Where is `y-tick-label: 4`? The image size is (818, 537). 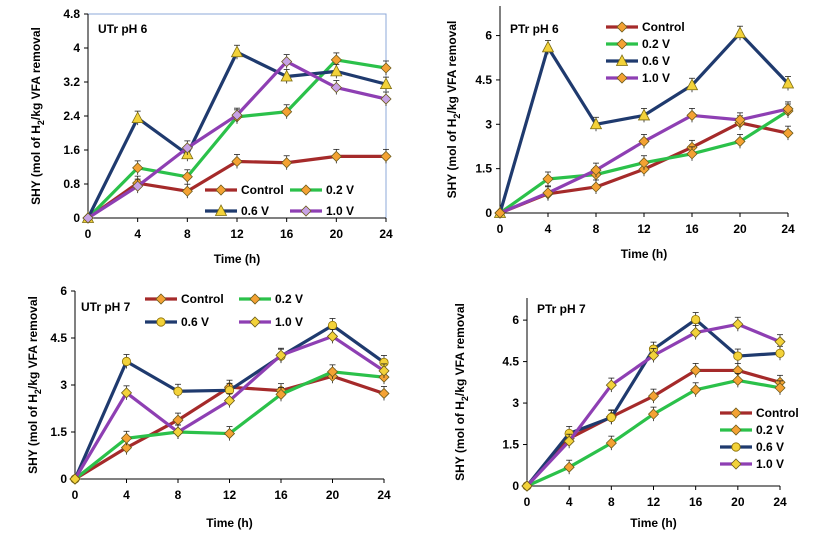 y-tick-label: 4 is located at coordinates (76, 48).